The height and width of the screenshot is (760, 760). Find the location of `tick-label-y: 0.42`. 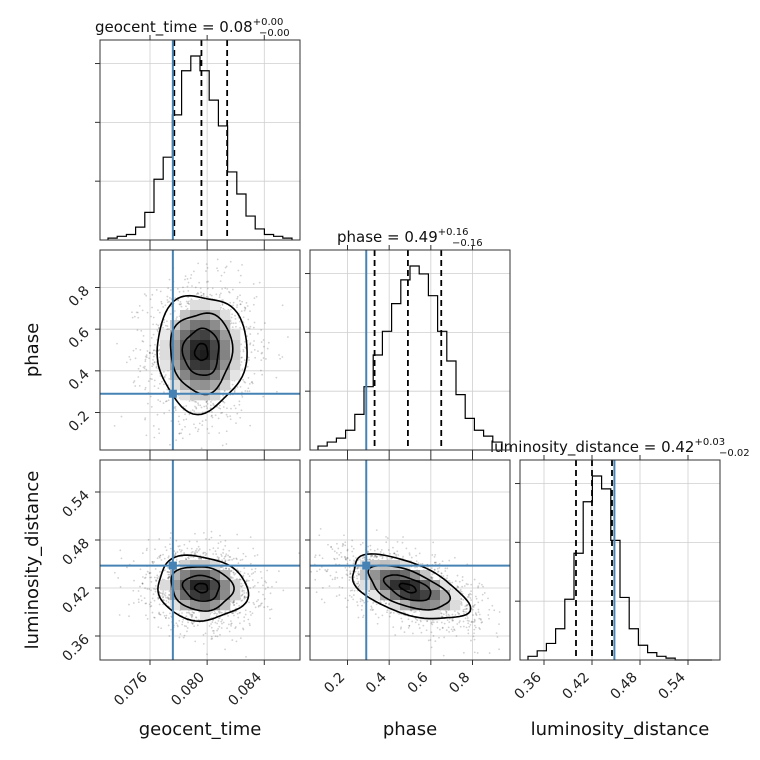

tick-label-y: 0.42 is located at coordinates (75, 600).